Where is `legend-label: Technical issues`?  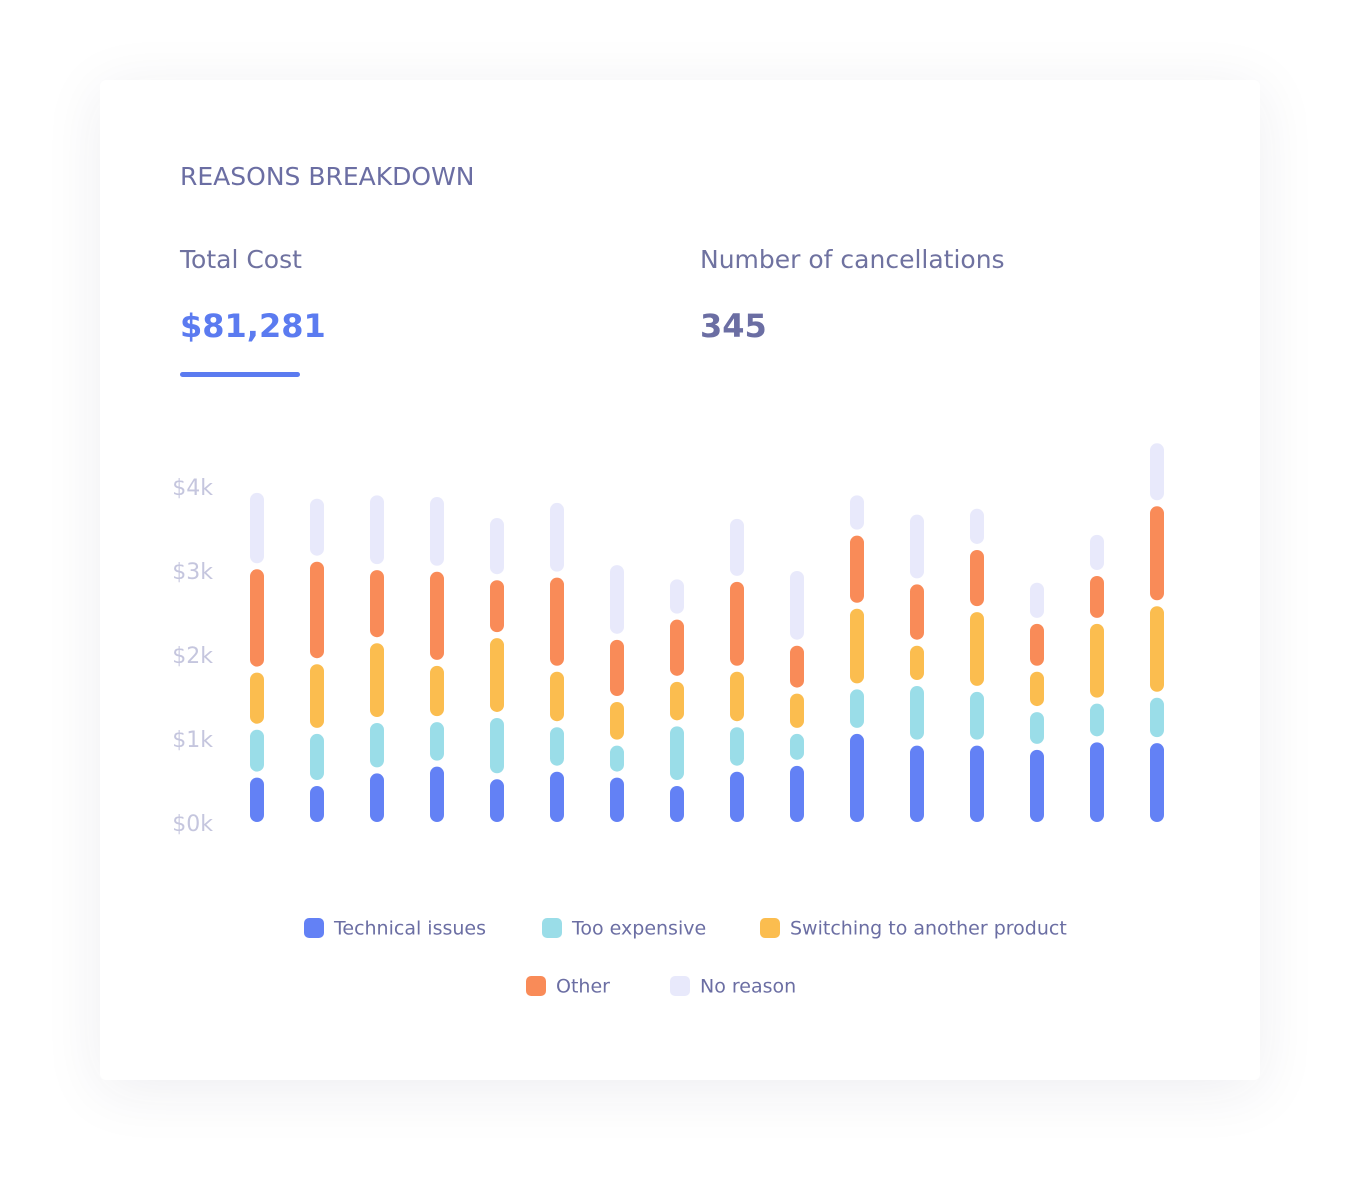
legend-label: Technical issues is located at coordinates (409, 929).